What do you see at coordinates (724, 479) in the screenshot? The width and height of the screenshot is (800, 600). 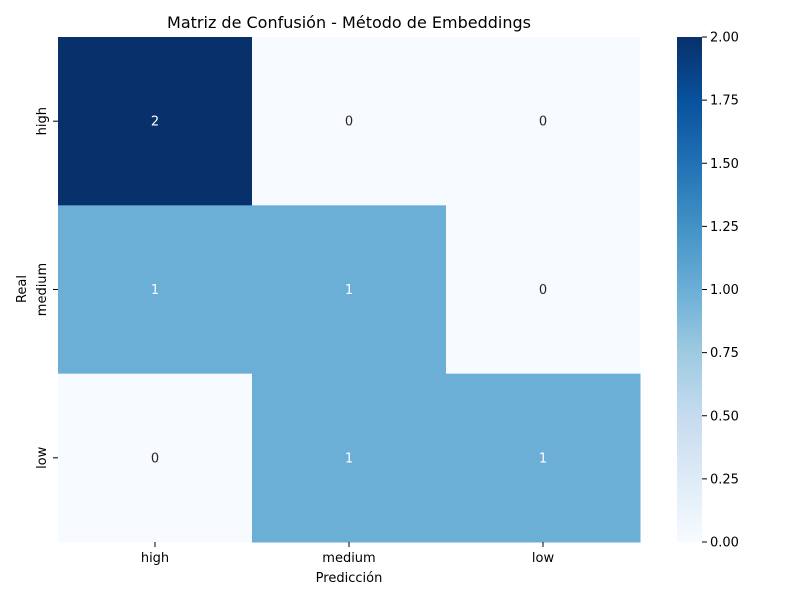 I see `colorbar-tick-label: 0.25` at bounding box center [724, 479].